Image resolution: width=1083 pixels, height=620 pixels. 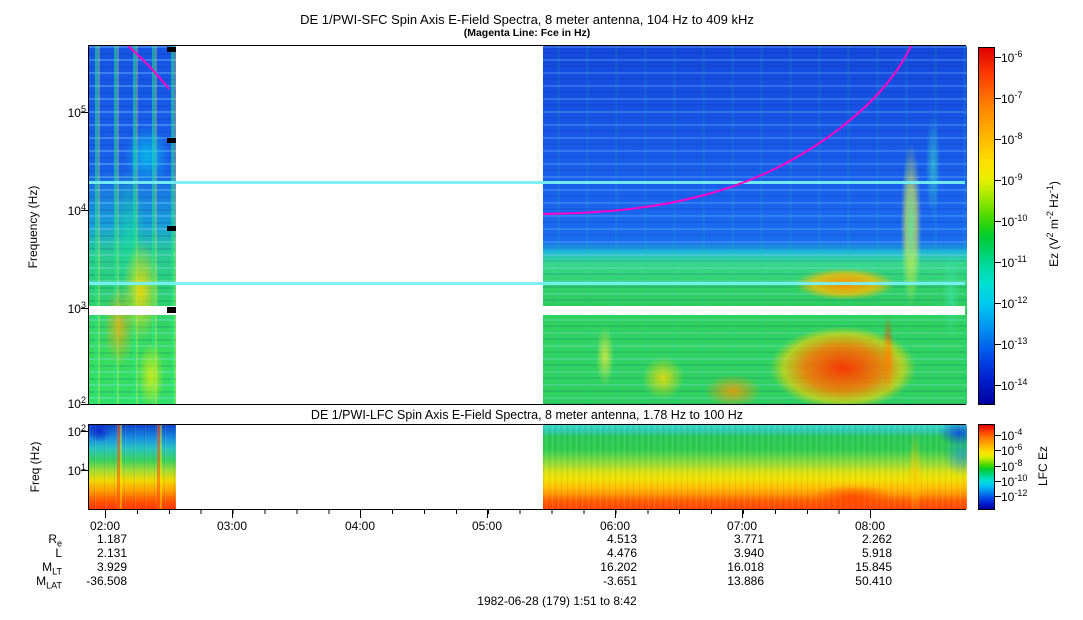 I want to click on date-range-caption: 1982-06-28 (179) 1:51 to 8:42, so click(x=557, y=601).